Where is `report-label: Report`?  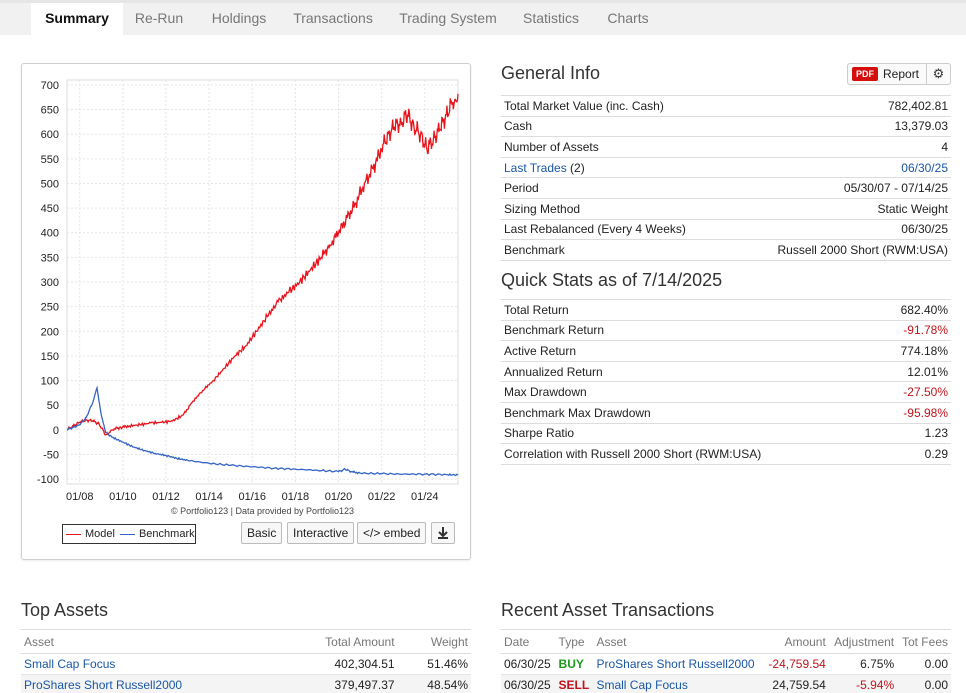
report-label: Report is located at coordinates (901, 74).